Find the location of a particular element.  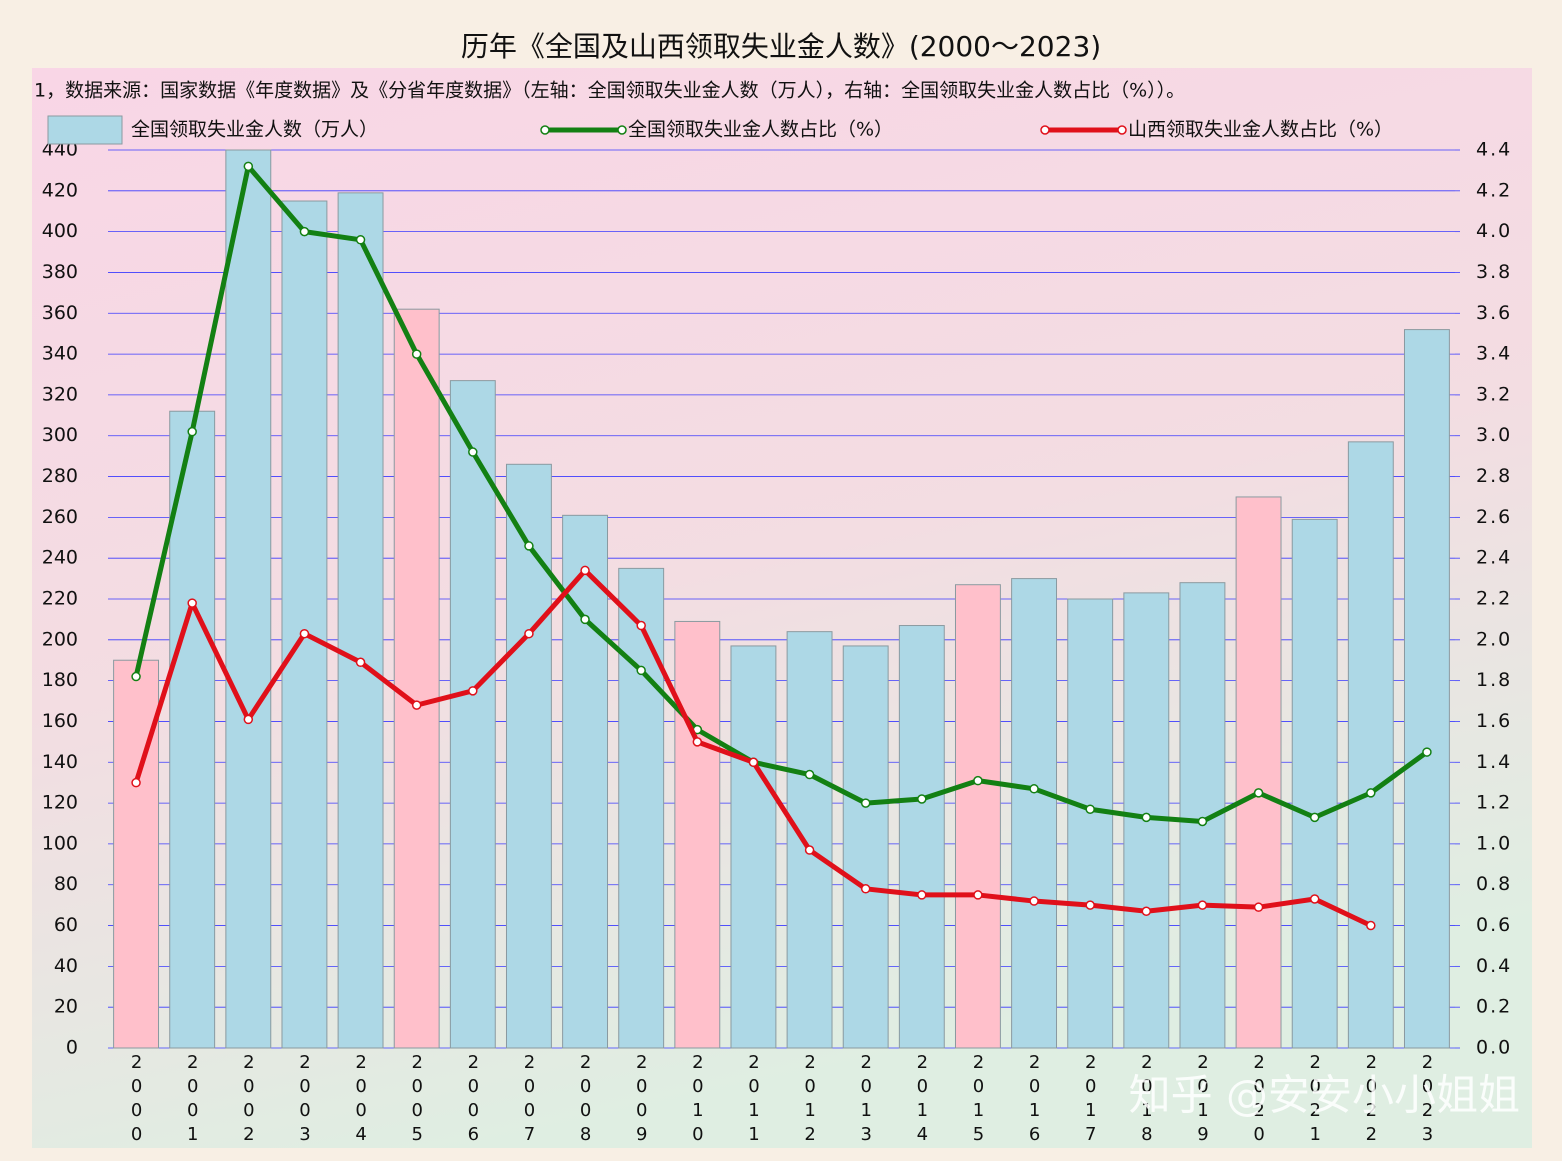

y2-tick-label: 1.4 is located at coordinates (1494, 762).